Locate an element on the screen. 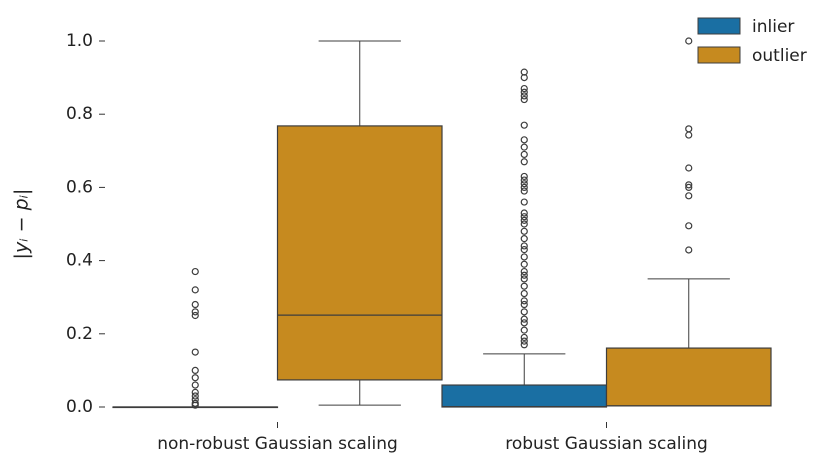 The height and width of the screenshot is (465, 830). legend-label: inlier is located at coordinates (773, 27).